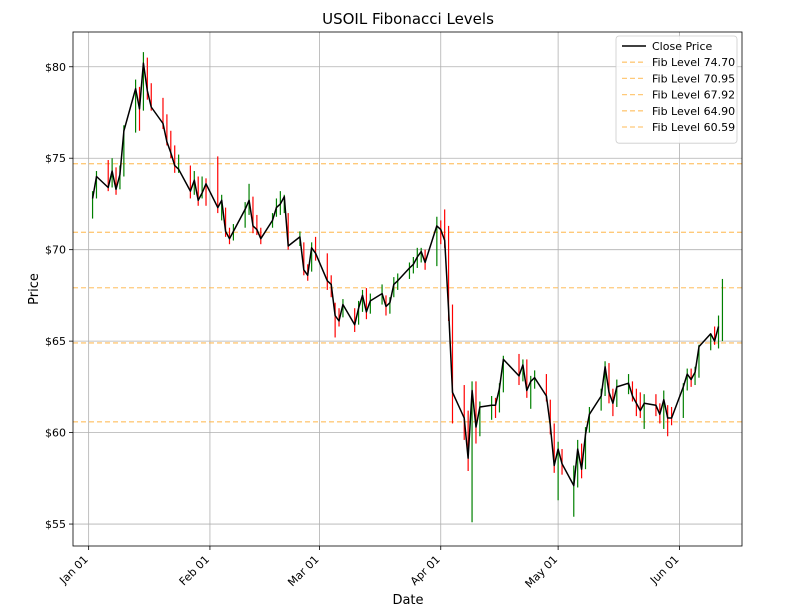  I want to click on y-axis-label: Price, so click(34, 289).